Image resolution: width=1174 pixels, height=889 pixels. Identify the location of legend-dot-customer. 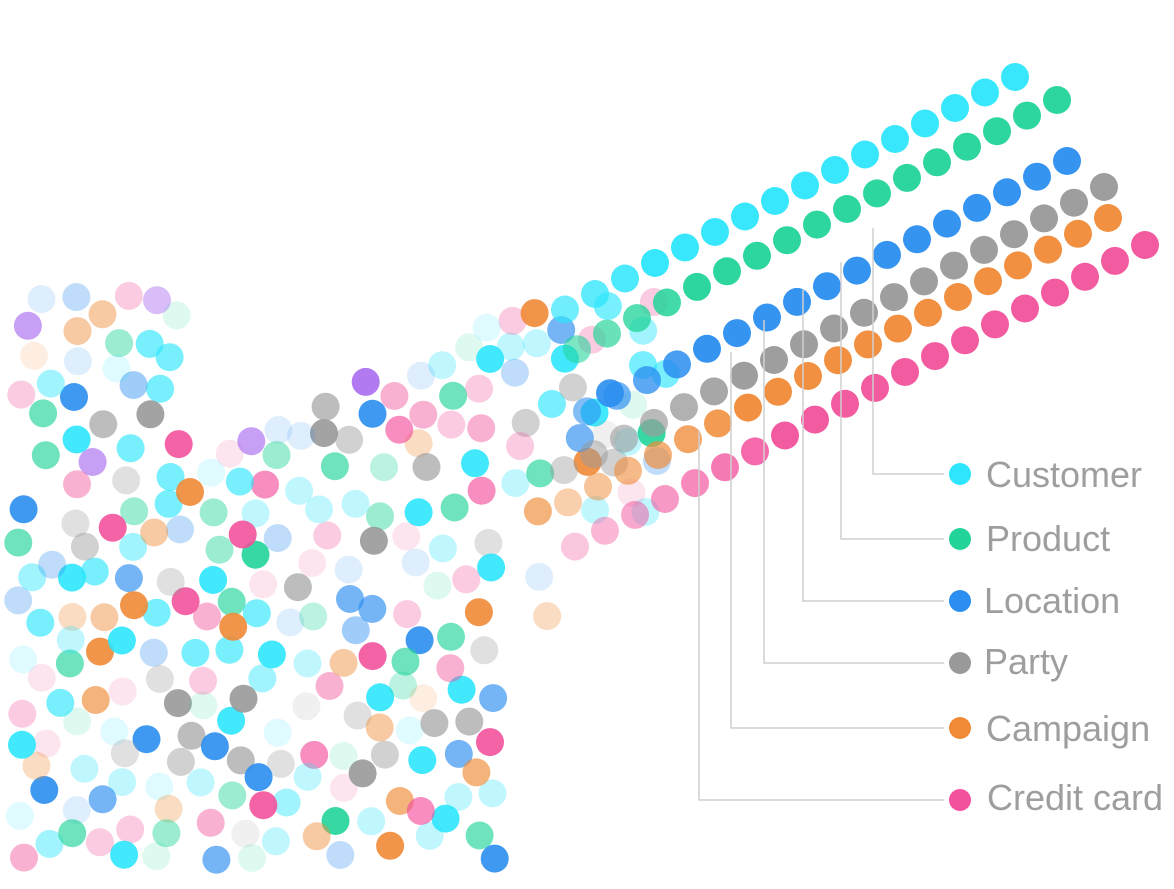
(960, 474).